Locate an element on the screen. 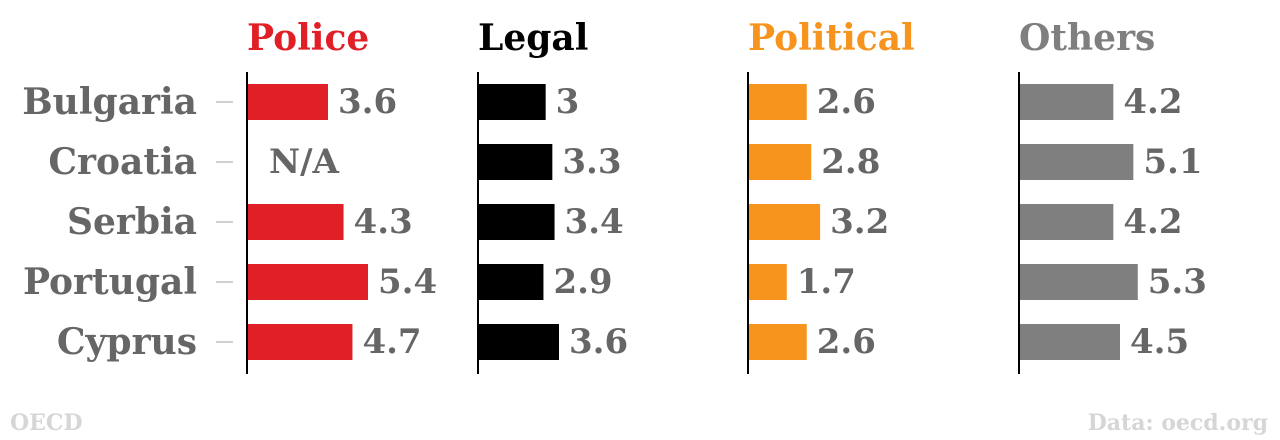 The image size is (1280, 440). panel-title-police: Police is located at coordinates (308, 38).